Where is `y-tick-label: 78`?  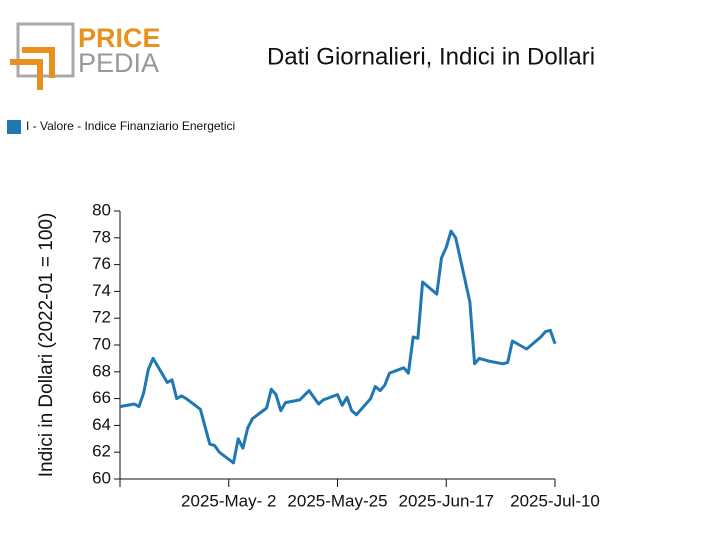 y-tick-label: 78 is located at coordinates (101, 236).